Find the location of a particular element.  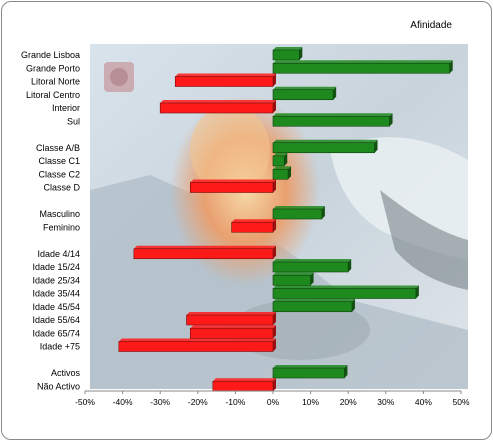

x-tick-label: 0% is located at coordinates (273, 402).